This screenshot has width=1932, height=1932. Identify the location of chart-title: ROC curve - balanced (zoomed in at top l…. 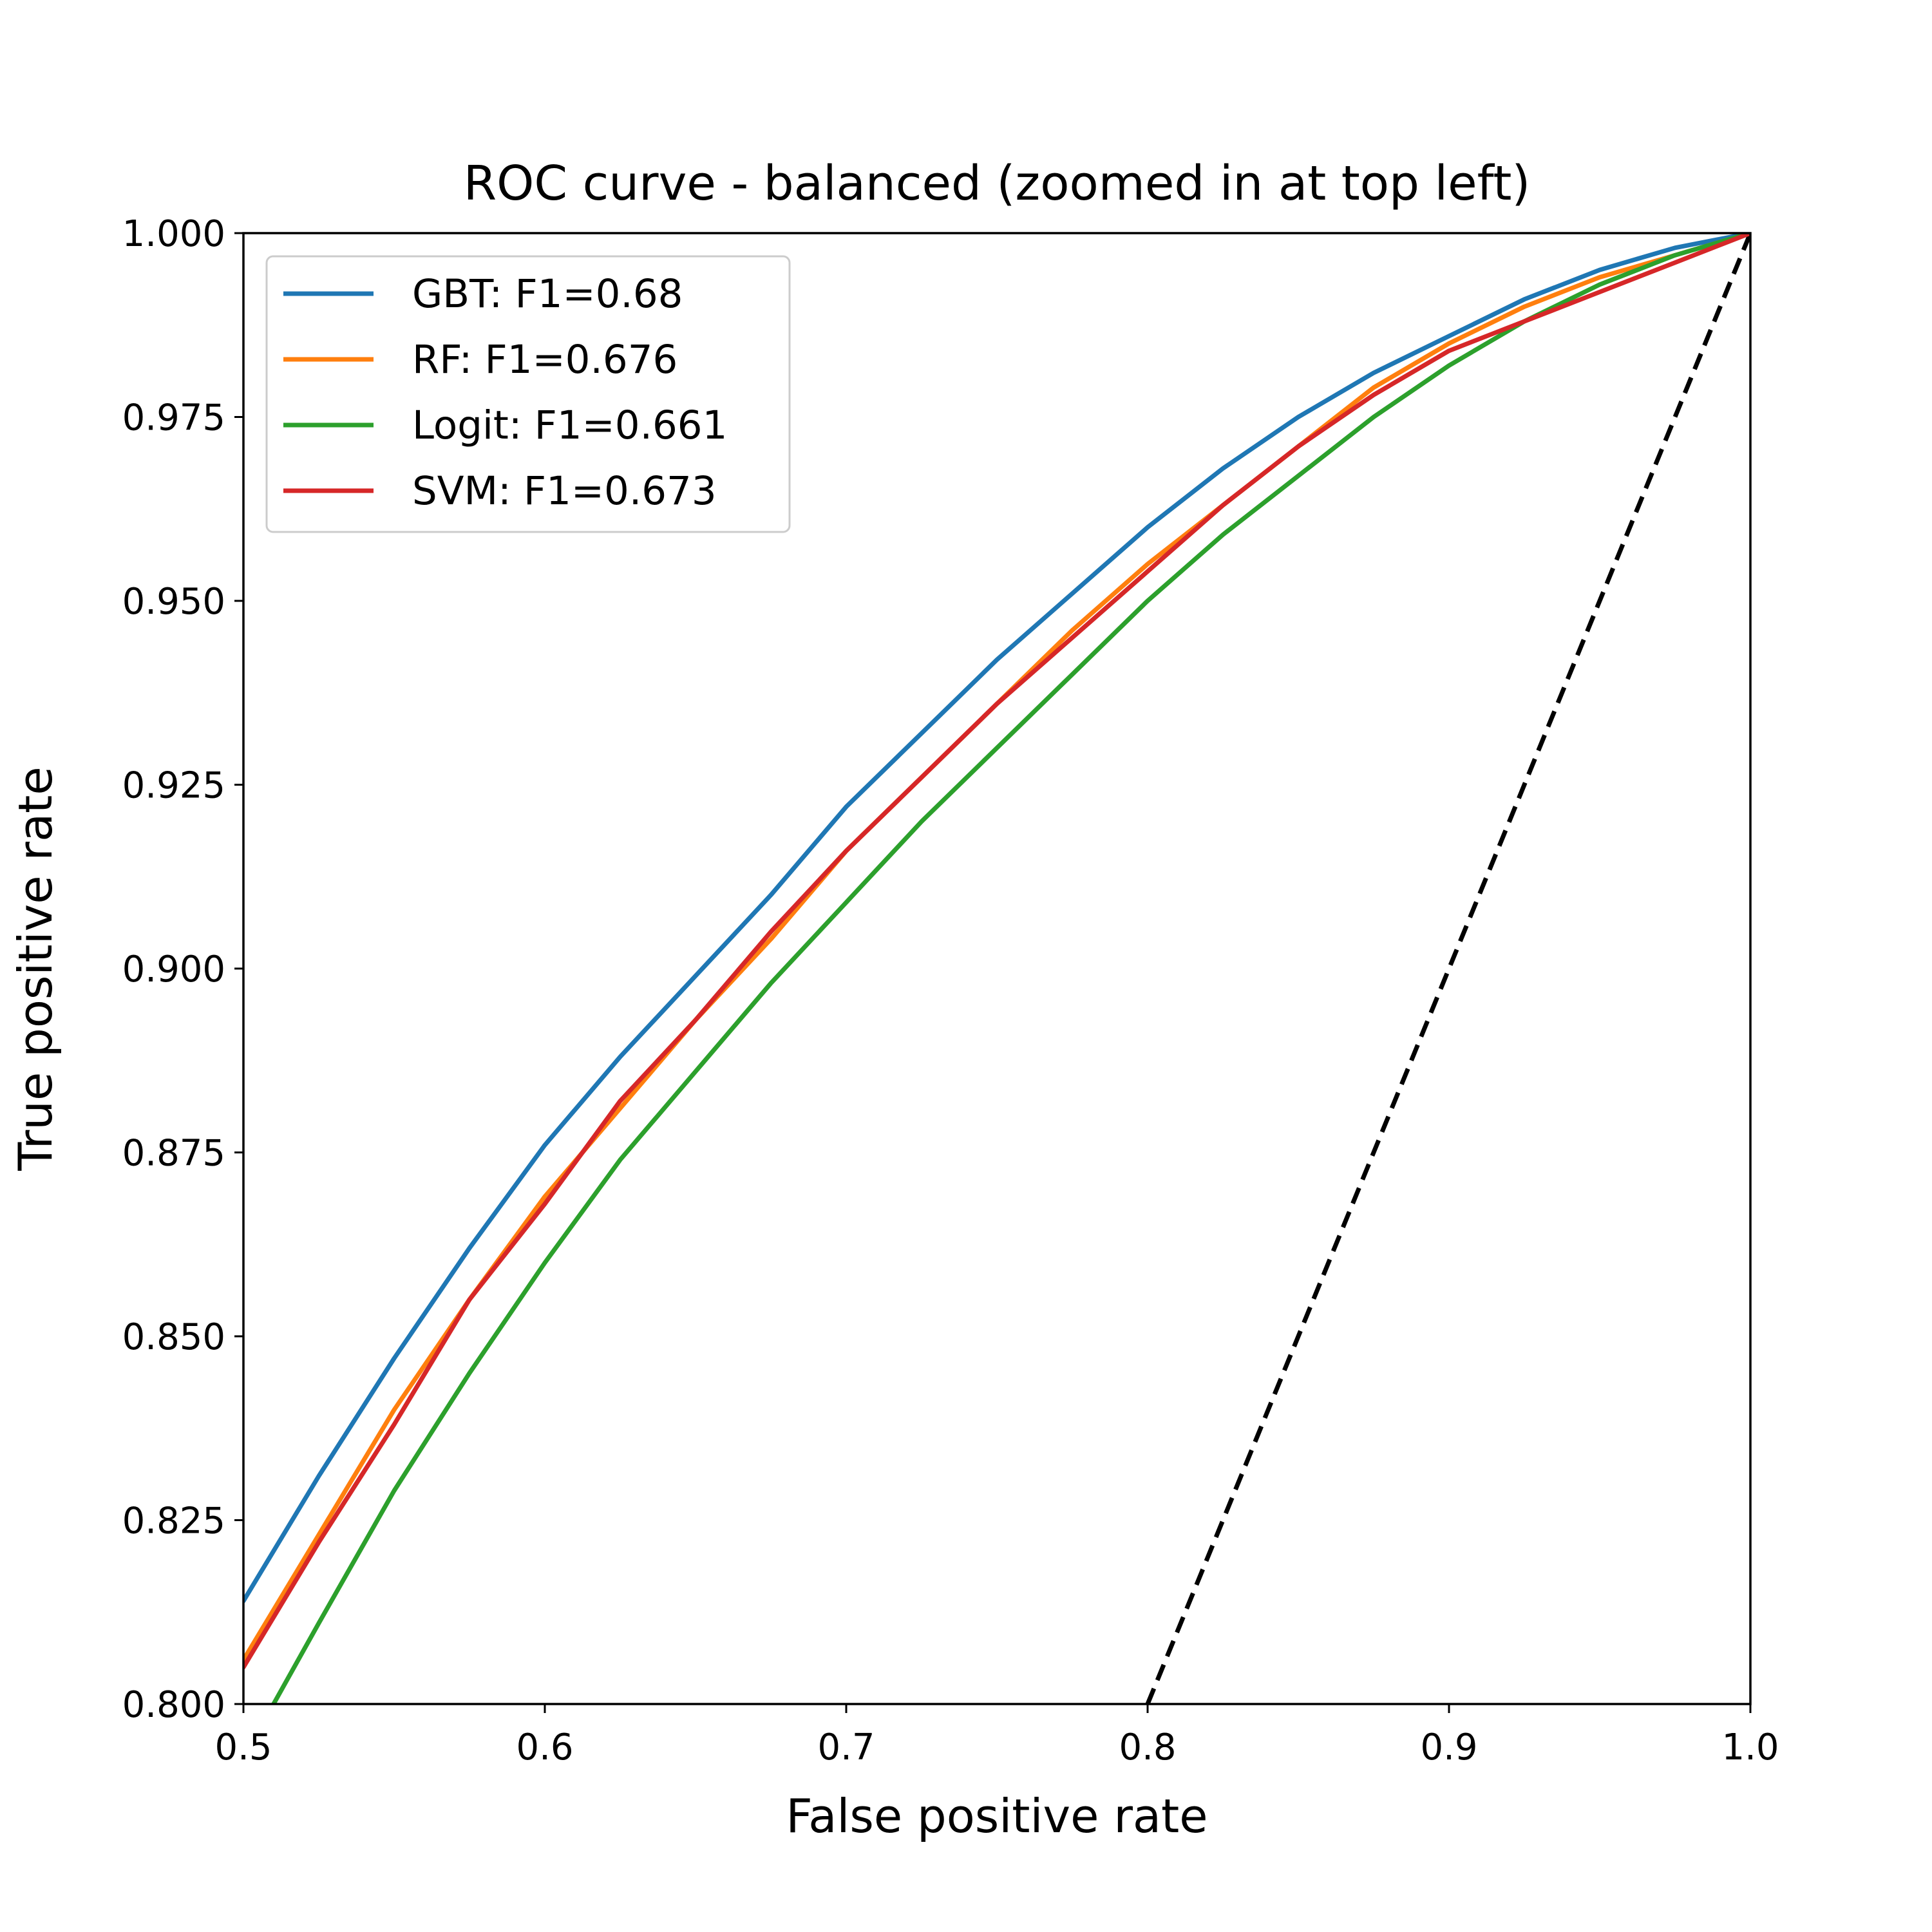
(998, 183).